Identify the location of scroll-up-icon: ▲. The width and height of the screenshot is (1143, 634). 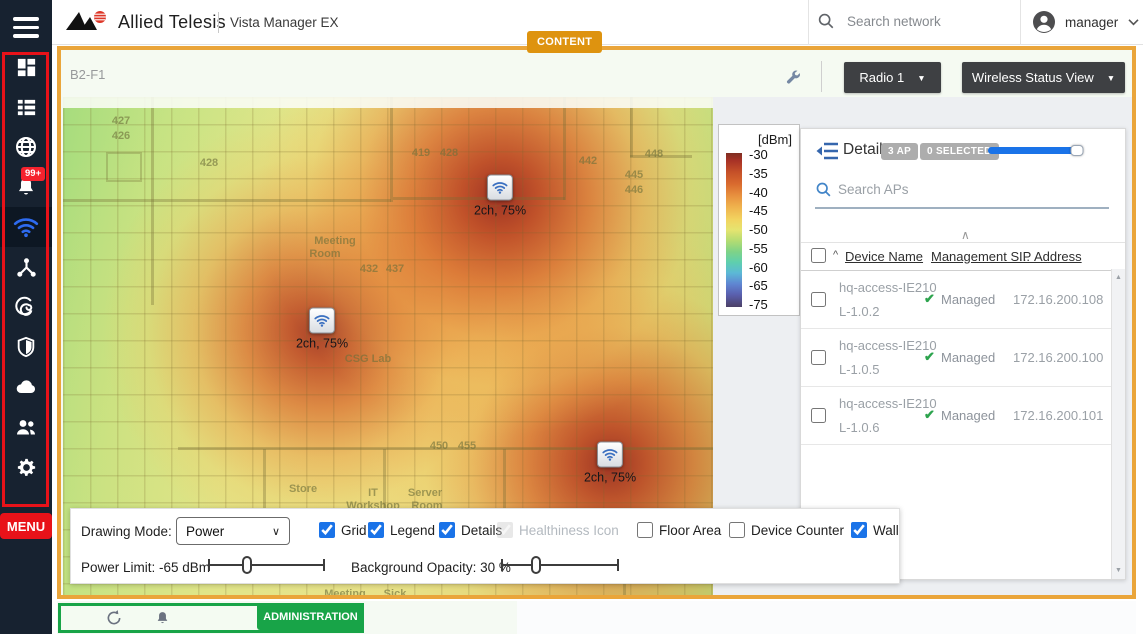
(1118, 277).